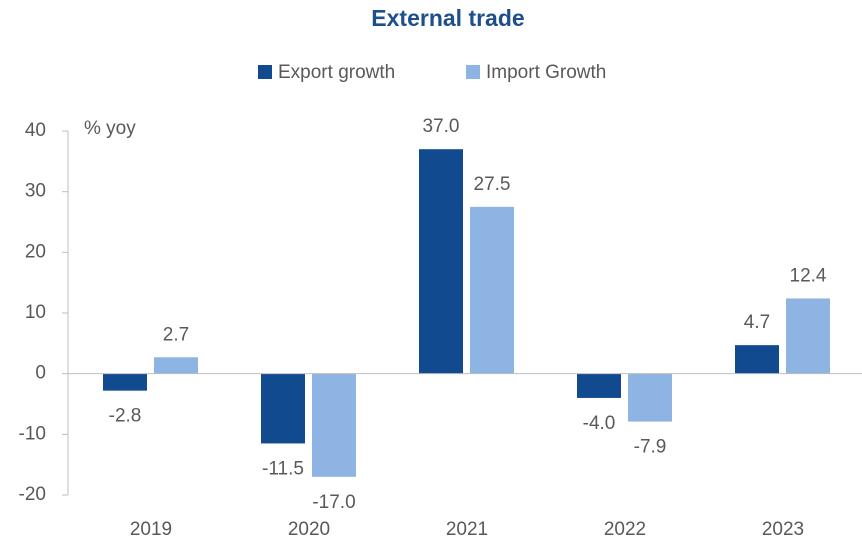 This screenshot has height=543, width=862. What do you see at coordinates (309, 529) in the screenshot?
I see `x-tick-label: 2020` at bounding box center [309, 529].